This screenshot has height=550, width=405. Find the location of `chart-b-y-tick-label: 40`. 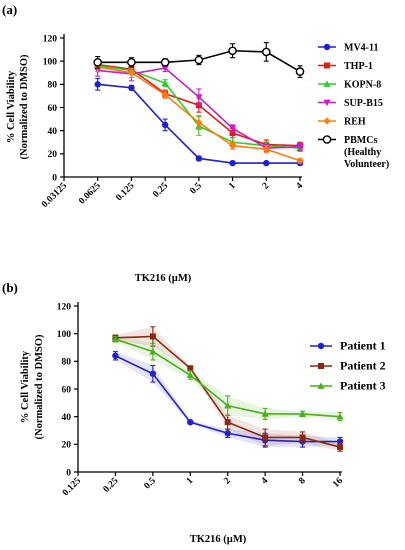

chart-b-y-tick-label: 40 is located at coordinates (67, 418).